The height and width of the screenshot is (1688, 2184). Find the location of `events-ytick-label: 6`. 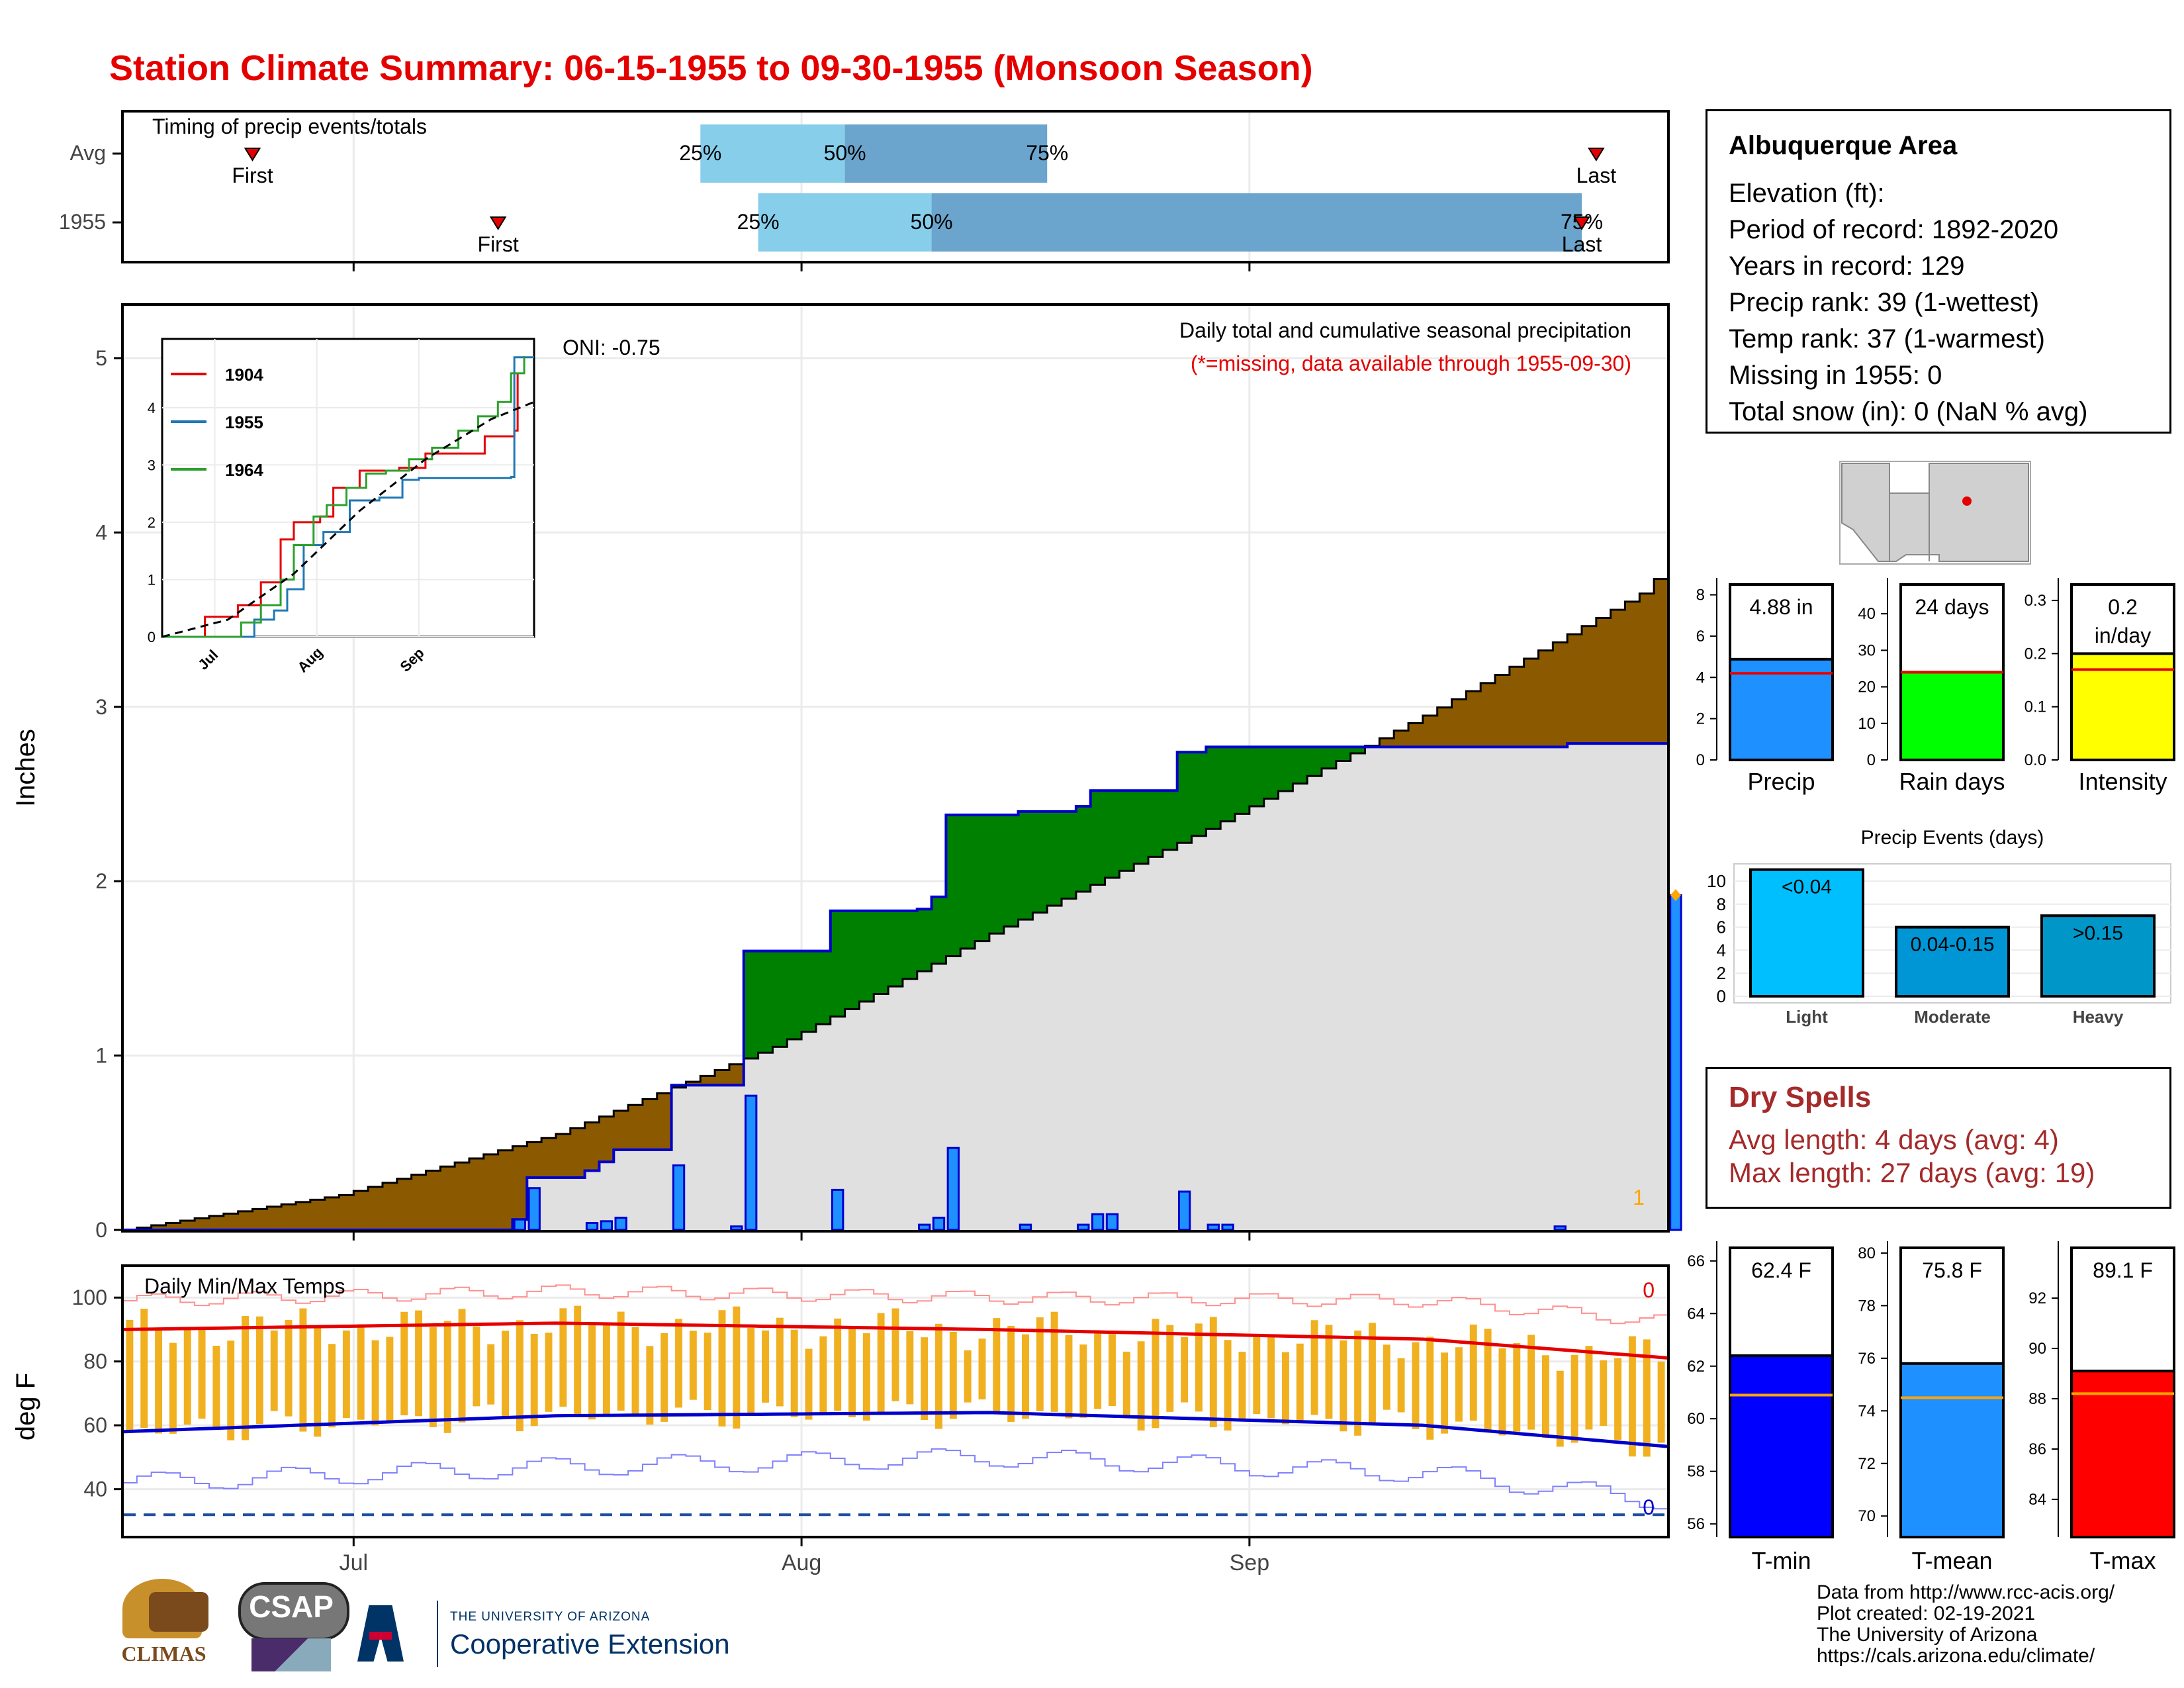

events-ytick-label: 6 is located at coordinates (1721, 927).